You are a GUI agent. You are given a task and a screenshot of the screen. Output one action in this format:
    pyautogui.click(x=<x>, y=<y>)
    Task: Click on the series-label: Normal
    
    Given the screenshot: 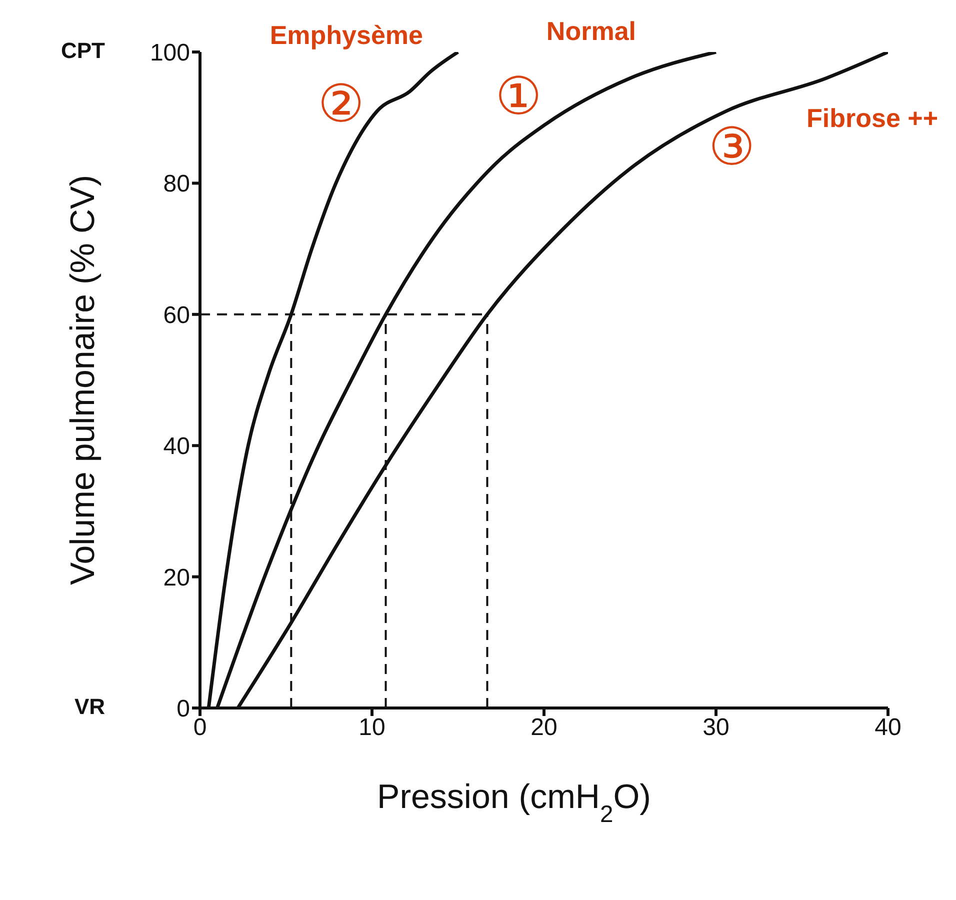 What is the action you would take?
    pyautogui.click(x=591, y=31)
    